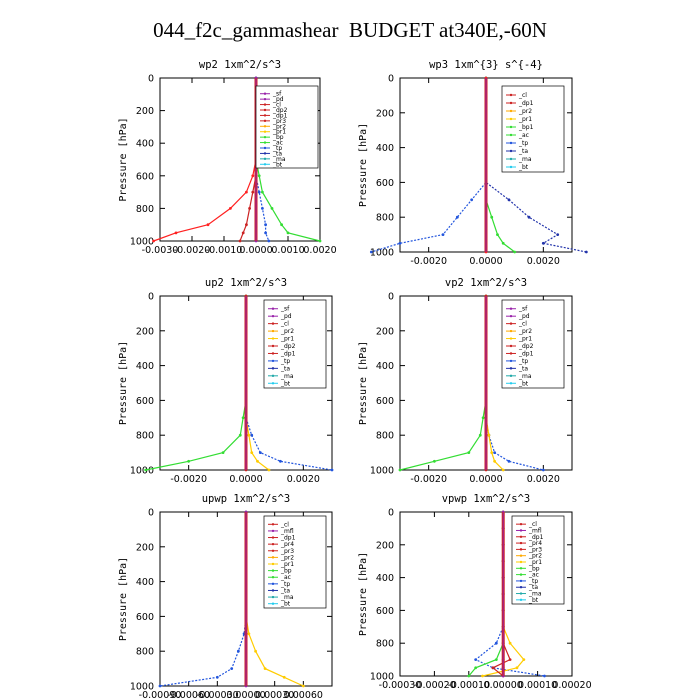 The width and height of the screenshot is (700, 700). I want to click on panel-title: vpwp 1xm^2/s^3, so click(486, 499).